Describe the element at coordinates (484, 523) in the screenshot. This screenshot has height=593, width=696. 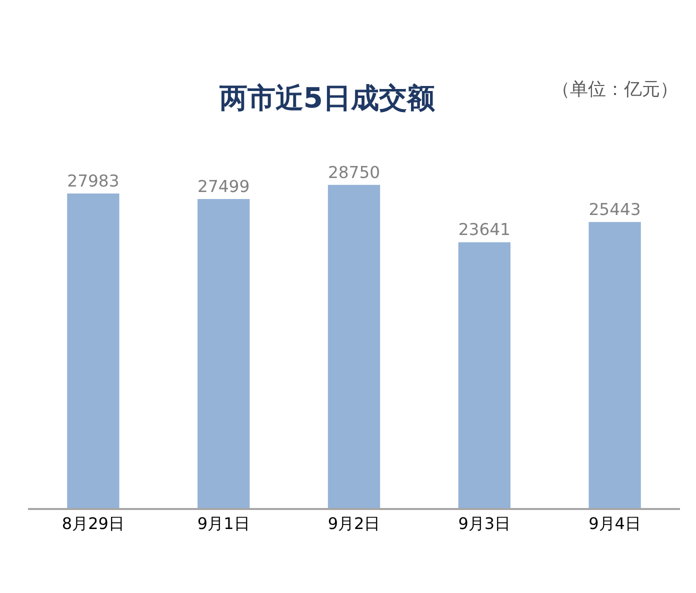
I see `x-tick-label: 9月3日` at that location.